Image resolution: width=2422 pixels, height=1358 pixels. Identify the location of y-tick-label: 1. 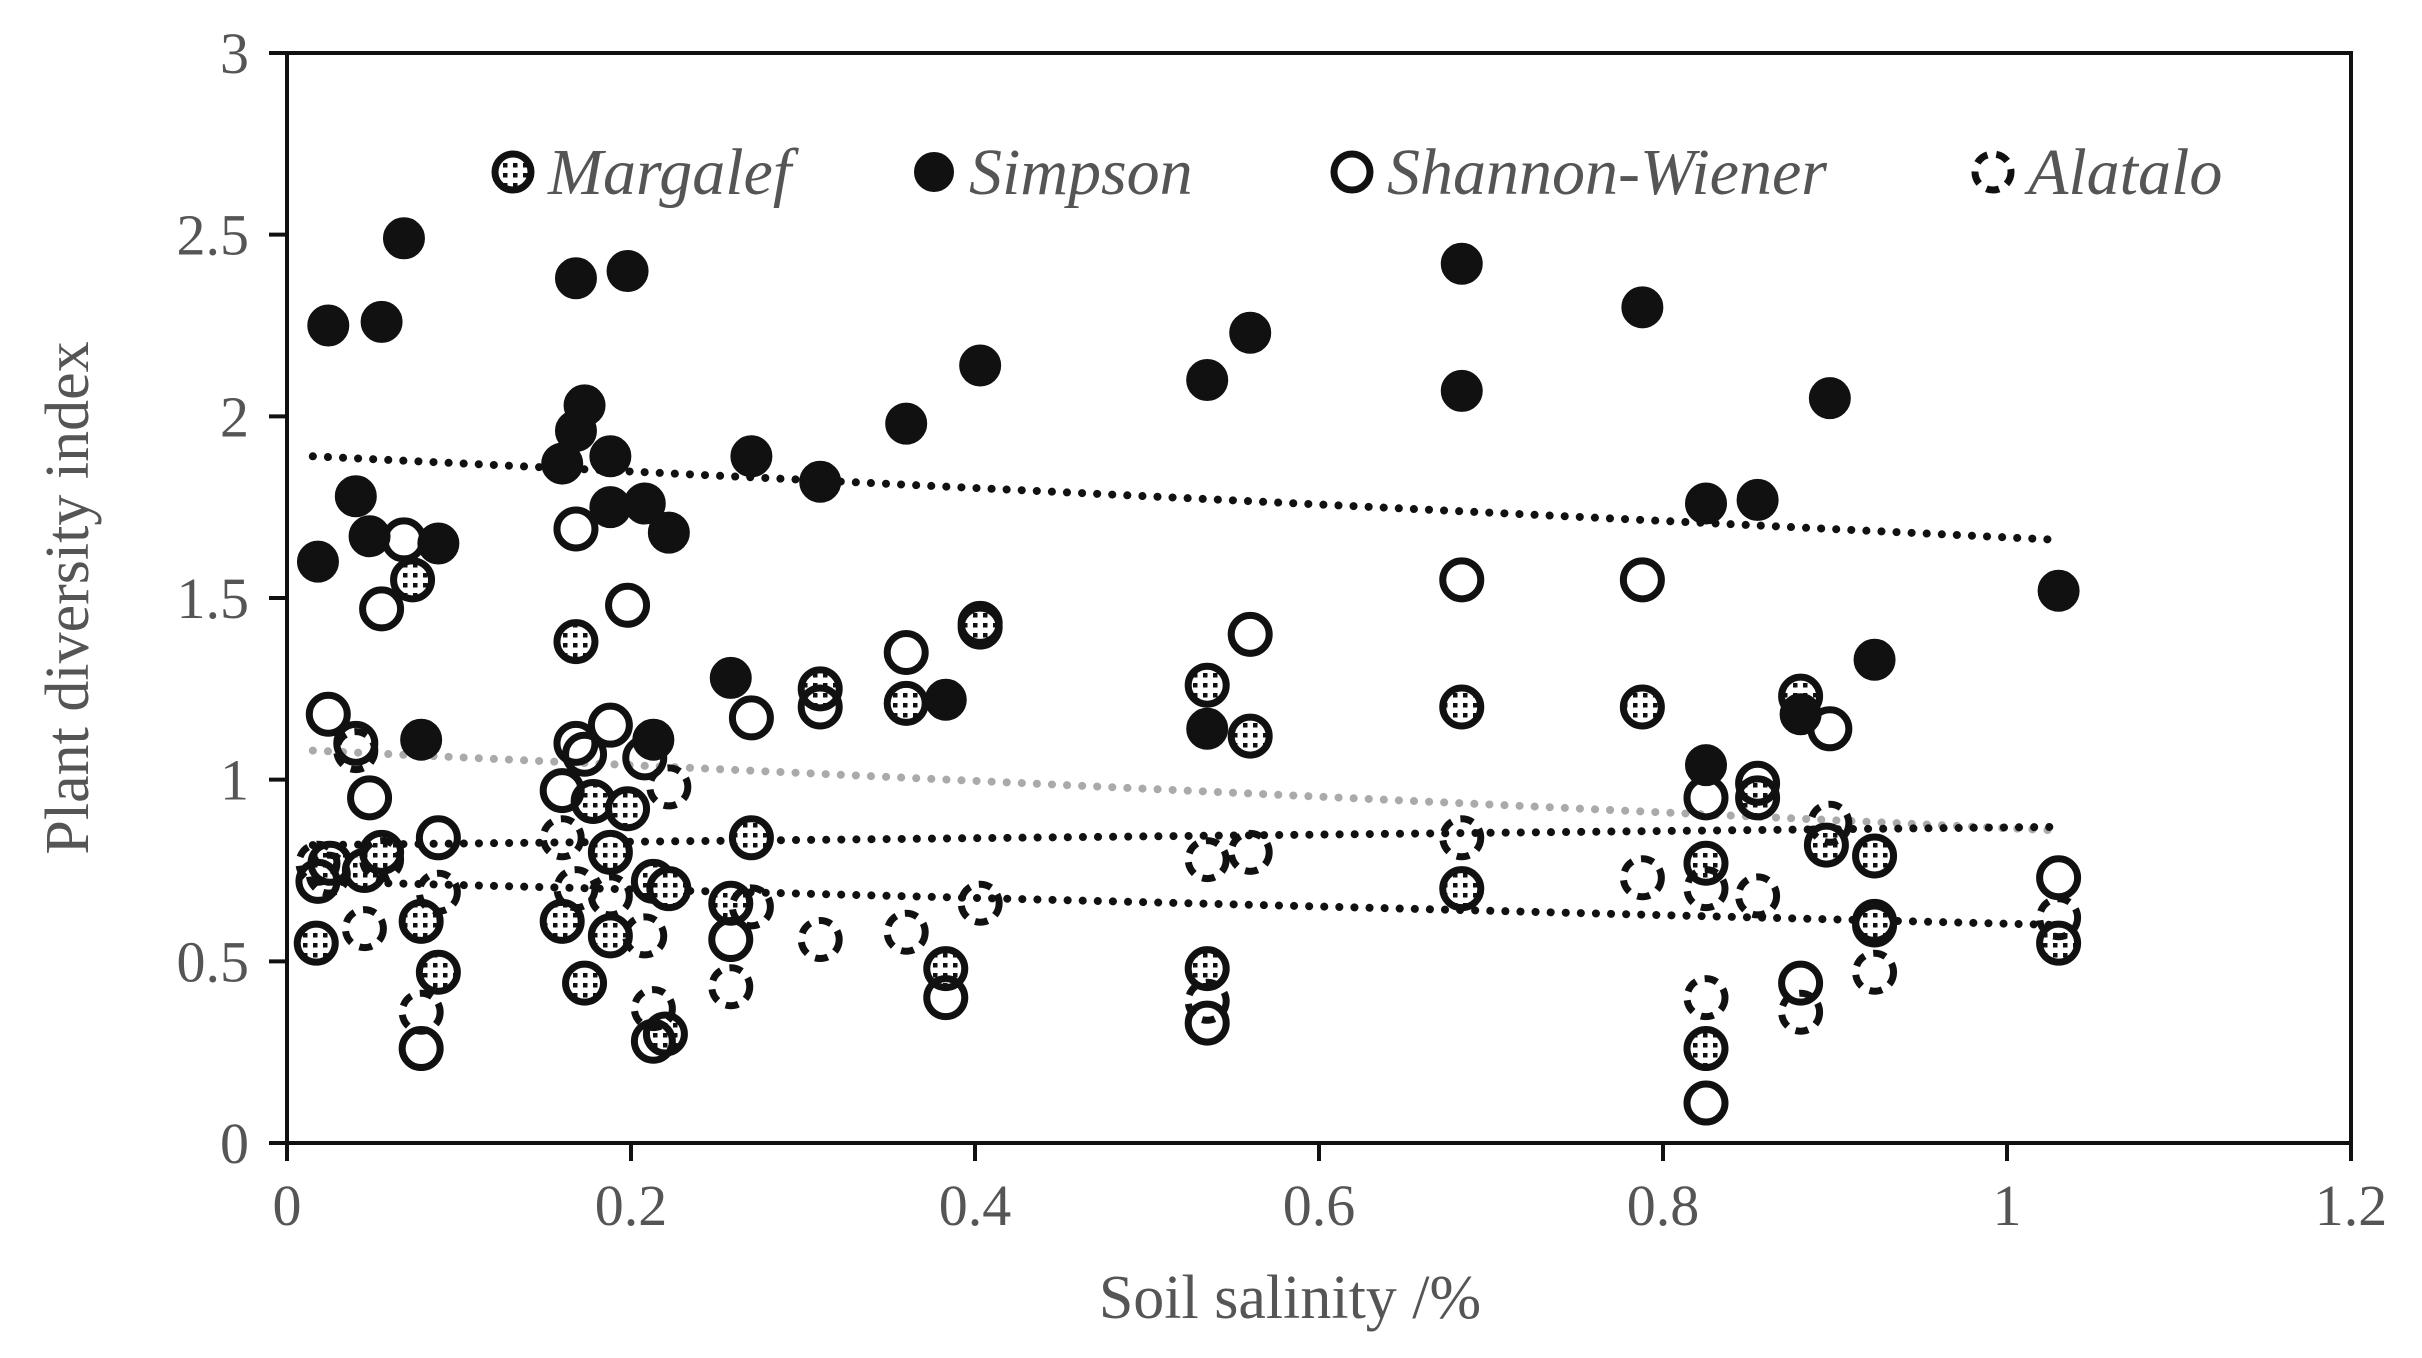
(234, 780).